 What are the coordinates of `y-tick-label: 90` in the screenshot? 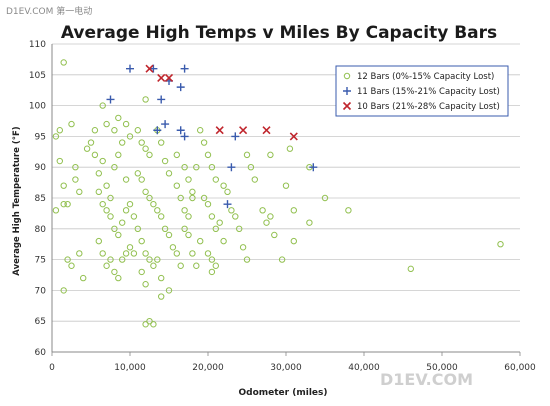 It's located at (41, 168).